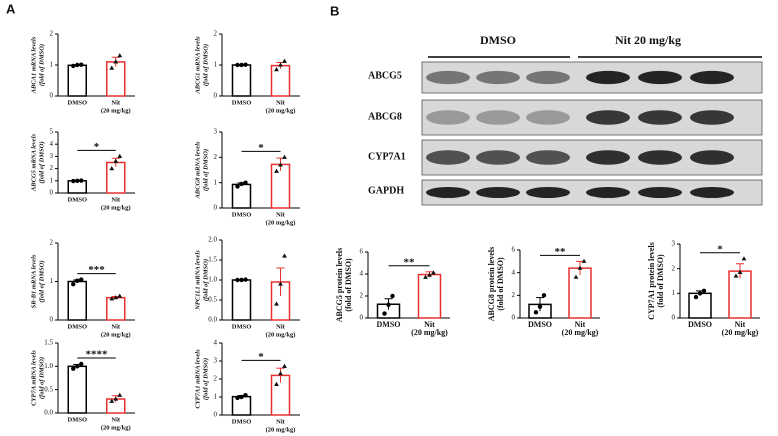 The height and width of the screenshot is (436, 778). Describe the element at coordinates (52, 156) in the screenshot. I see `y-tick-label: 3` at that location.